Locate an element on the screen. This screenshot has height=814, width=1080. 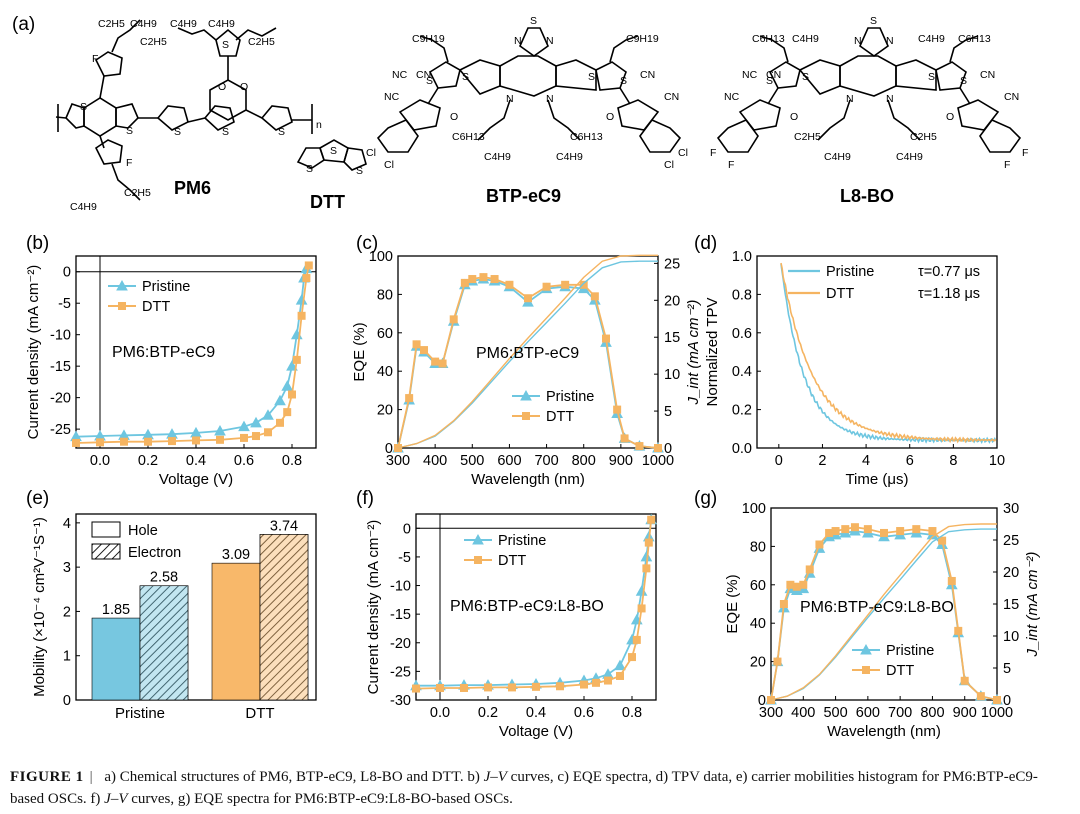
l8-c4h9-3: C4H9 is located at coordinates (837, 157).